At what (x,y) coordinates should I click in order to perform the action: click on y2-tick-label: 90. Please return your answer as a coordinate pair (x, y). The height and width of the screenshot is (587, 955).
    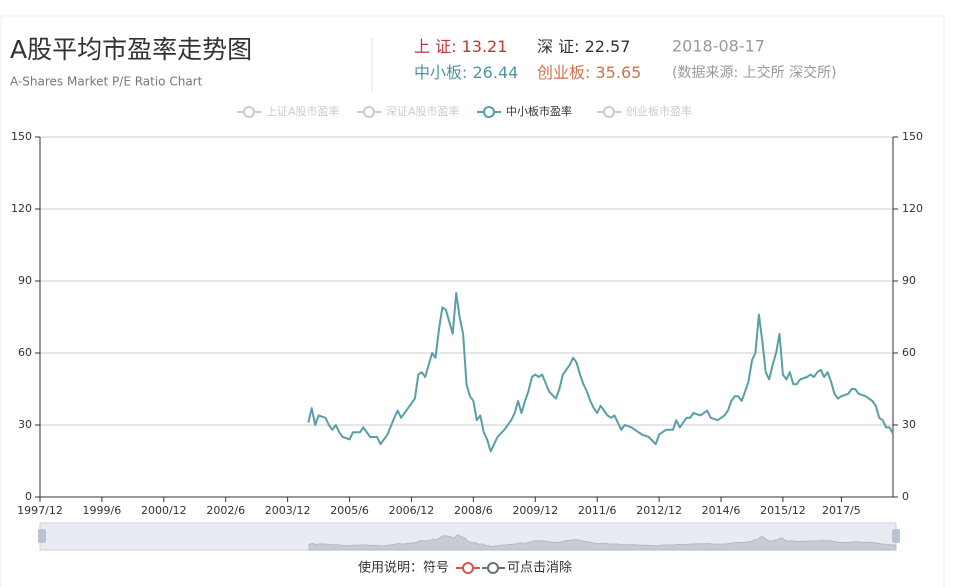
    Looking at the image, I should click on (909, 280).